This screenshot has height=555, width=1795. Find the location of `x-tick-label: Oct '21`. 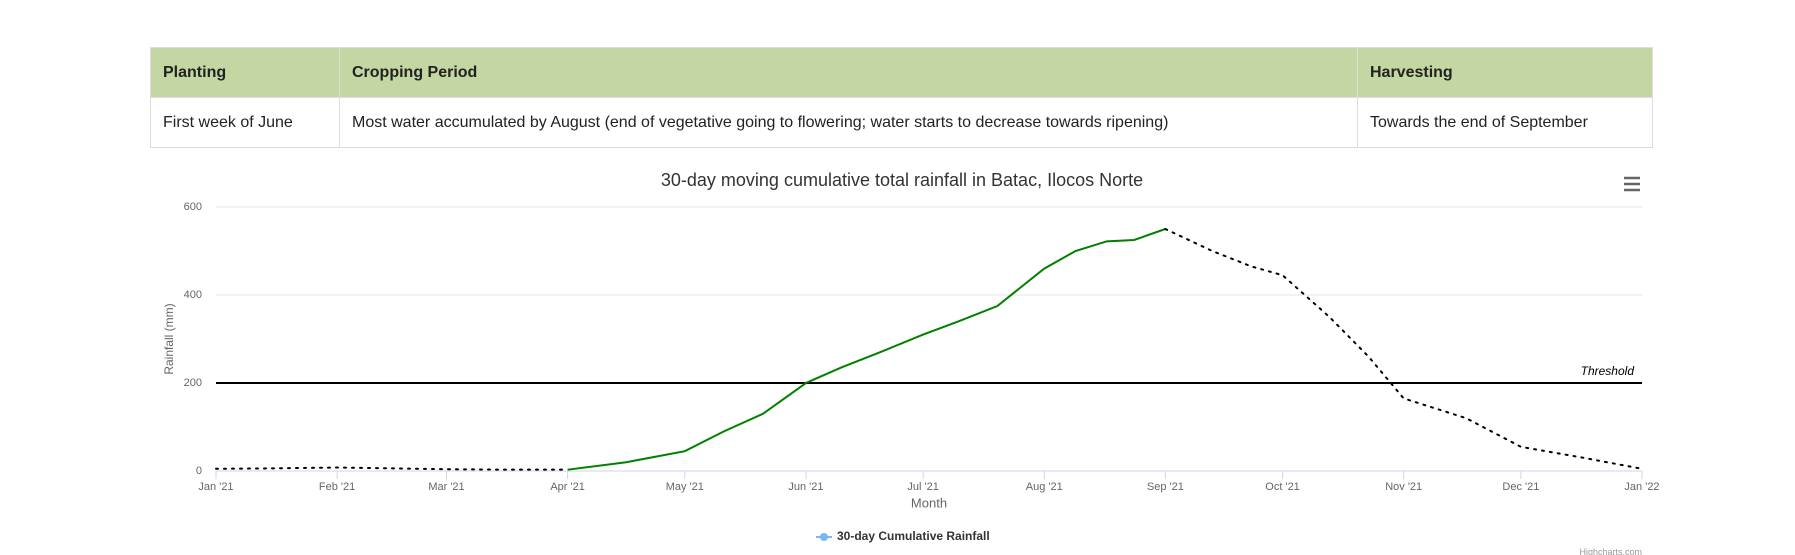

x-tick-label: Oct '21 is located at coordinates (1282, 487).